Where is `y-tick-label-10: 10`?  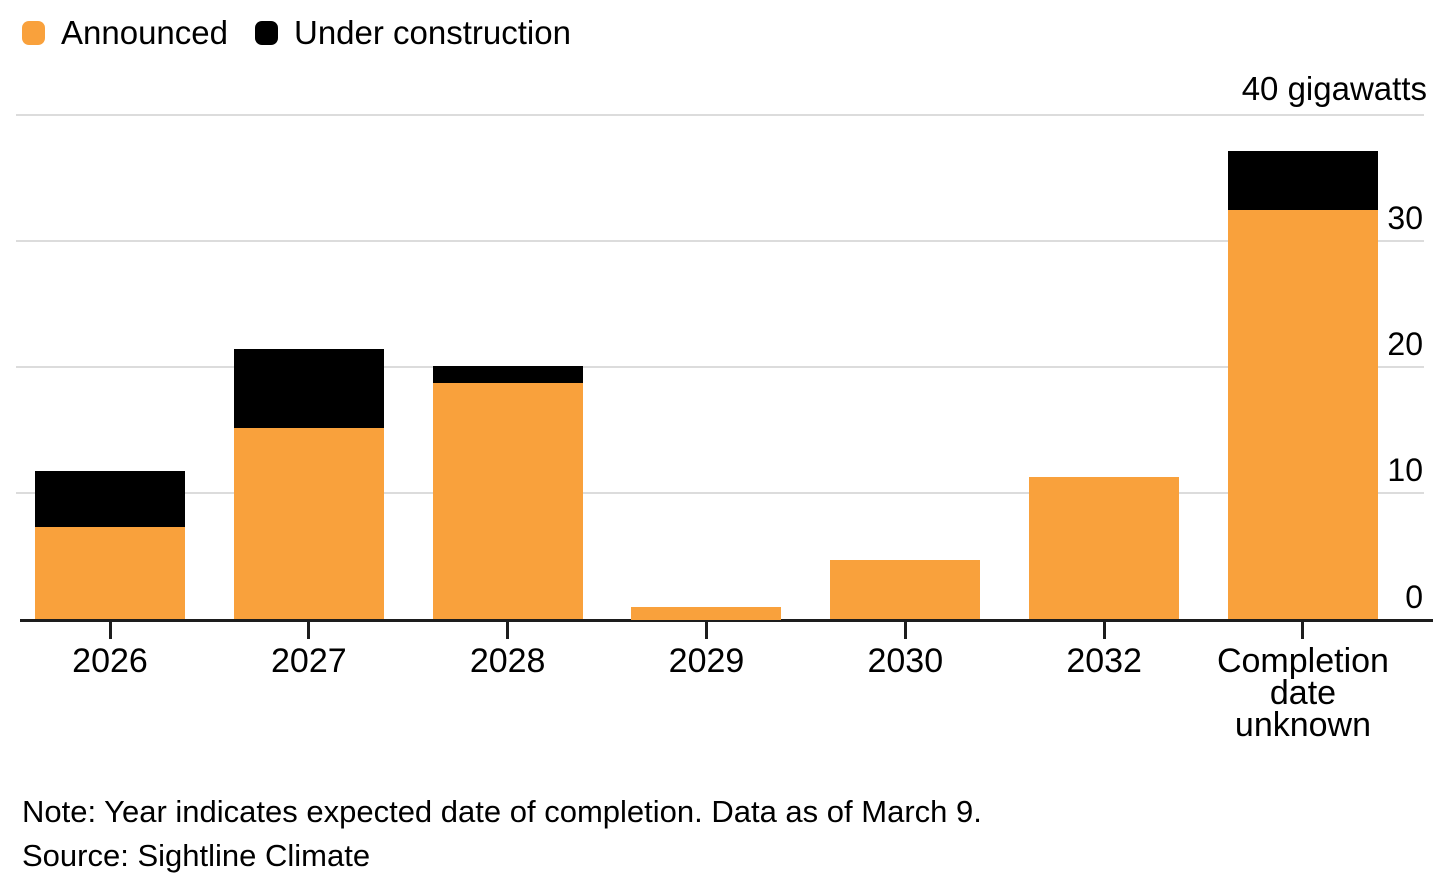
y-tick-label-10: 10 is located at coordinates (1405, 470).